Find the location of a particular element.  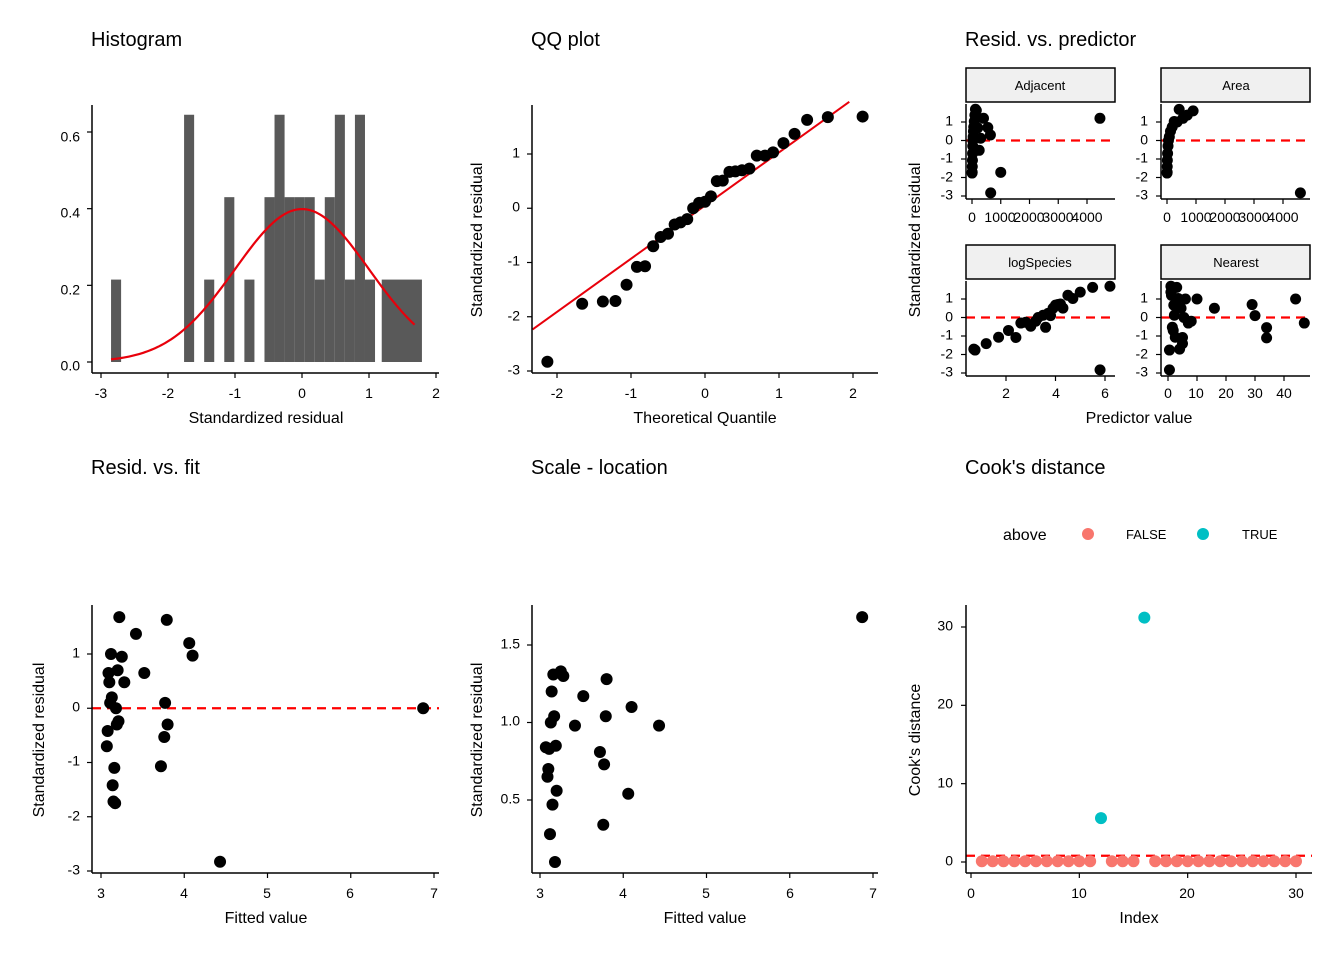

scale-location-x-label: Fitted value is located at coordinates (705, 918).